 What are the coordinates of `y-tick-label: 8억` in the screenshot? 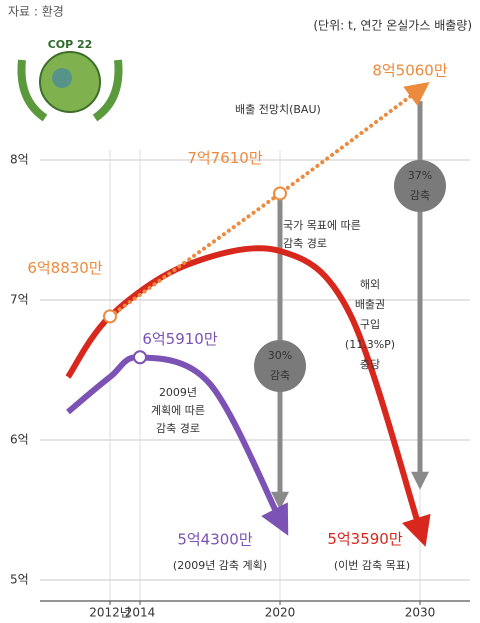 It's located at (19, 160).